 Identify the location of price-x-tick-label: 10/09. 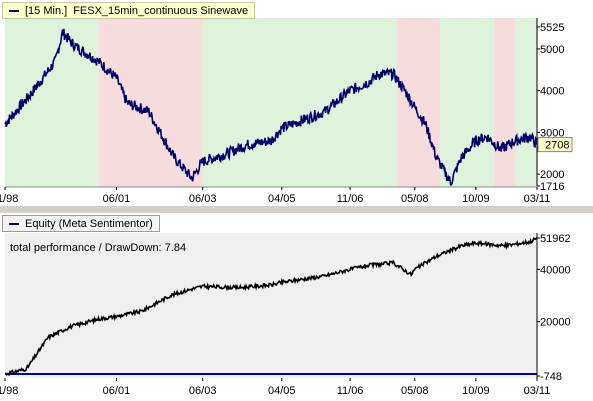
(476, 199).